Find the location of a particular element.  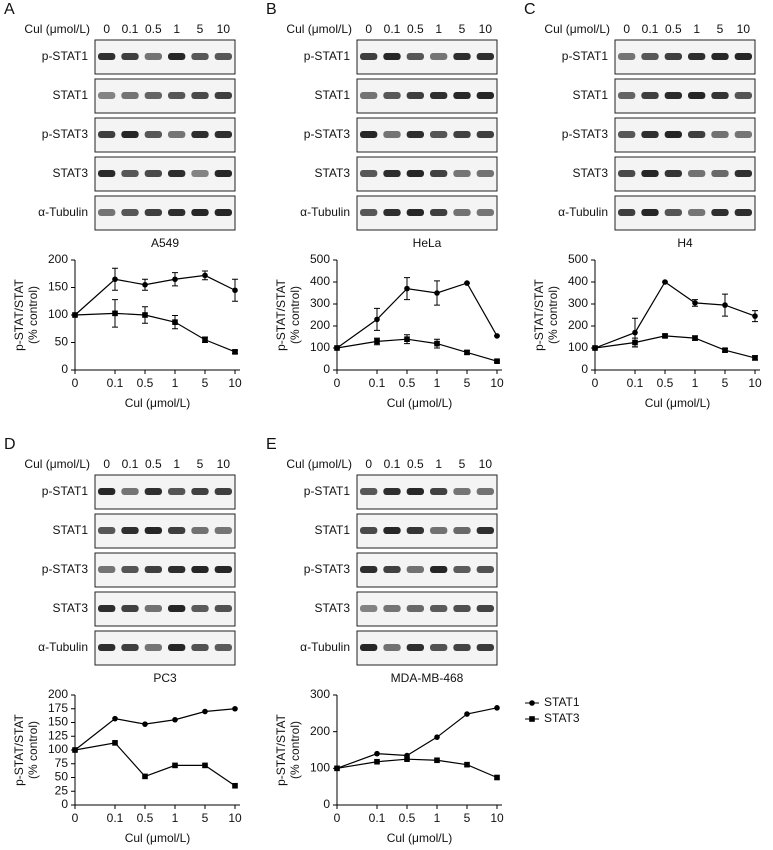

blot-row-label: α-Tubulin is located at coordinates (63, 212).